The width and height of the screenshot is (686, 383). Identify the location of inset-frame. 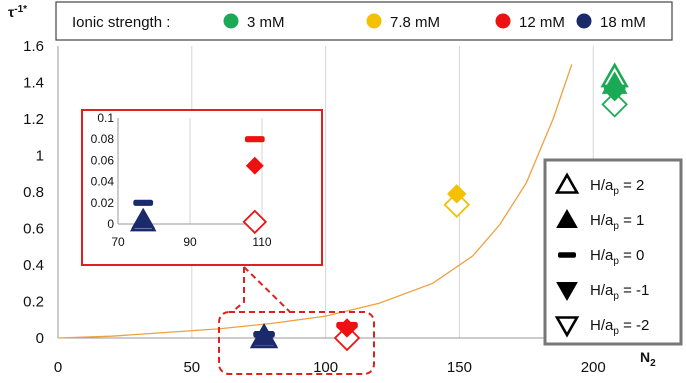
(202, 187).